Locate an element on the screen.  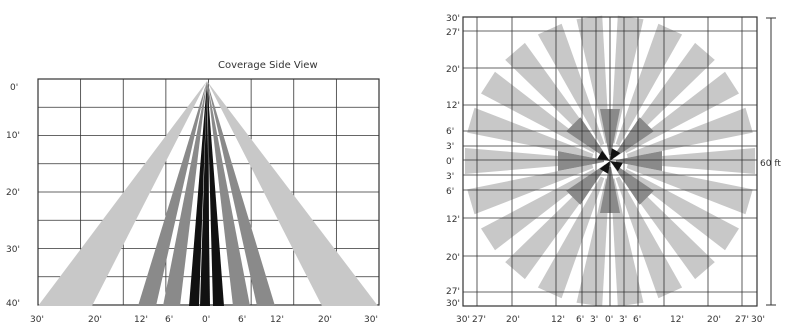
top-y-label-12a: 12' is located at coordinates (453, 106).